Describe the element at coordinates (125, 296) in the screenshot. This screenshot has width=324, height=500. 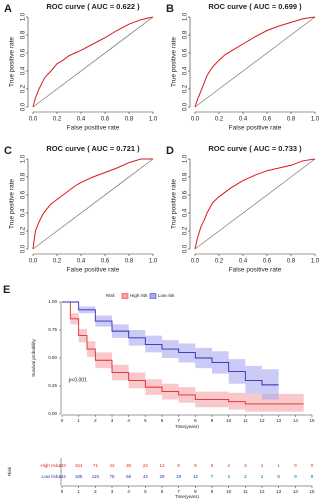
I see `legend-swatch` at that location.